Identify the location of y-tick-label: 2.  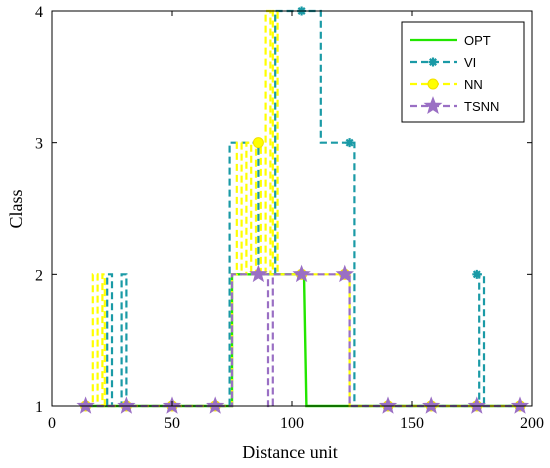
(39, 275).